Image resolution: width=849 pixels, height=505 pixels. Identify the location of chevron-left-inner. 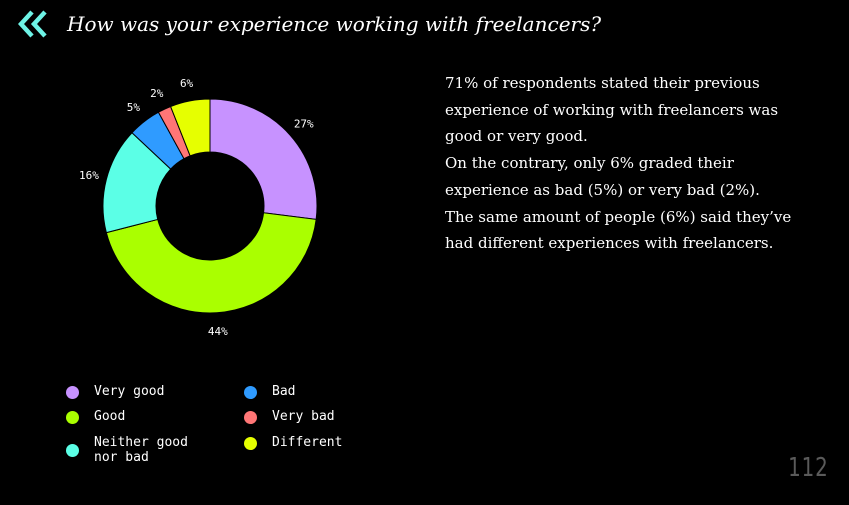
(38, 24).